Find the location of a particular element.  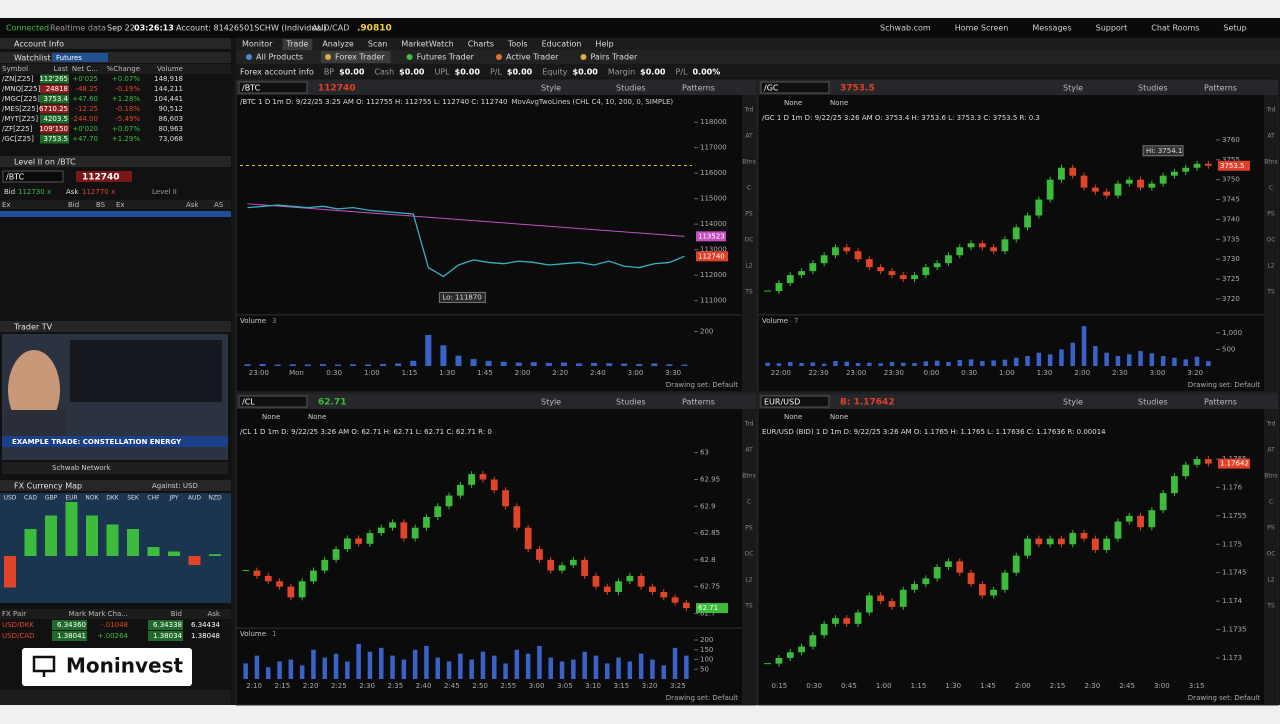

watchlist-cell: /MNQ[Z25] is located at coordinates (21, 89).